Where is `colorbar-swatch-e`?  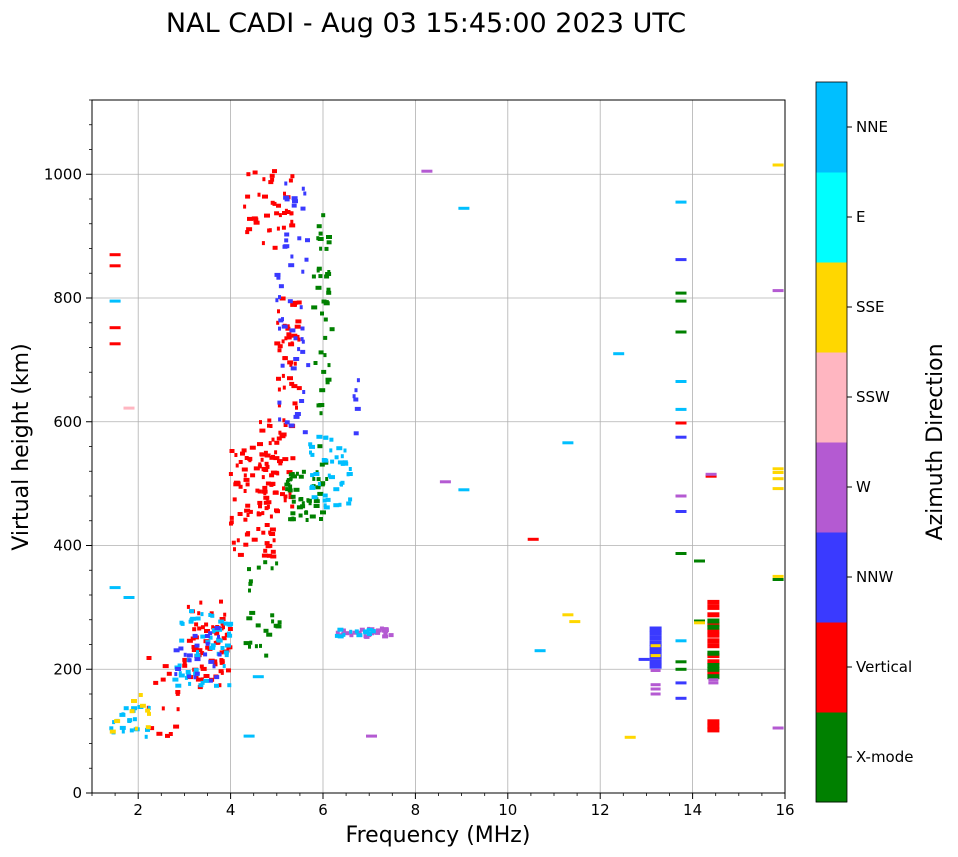 colorbar-swatch-e is located at coordinates (831, 217).